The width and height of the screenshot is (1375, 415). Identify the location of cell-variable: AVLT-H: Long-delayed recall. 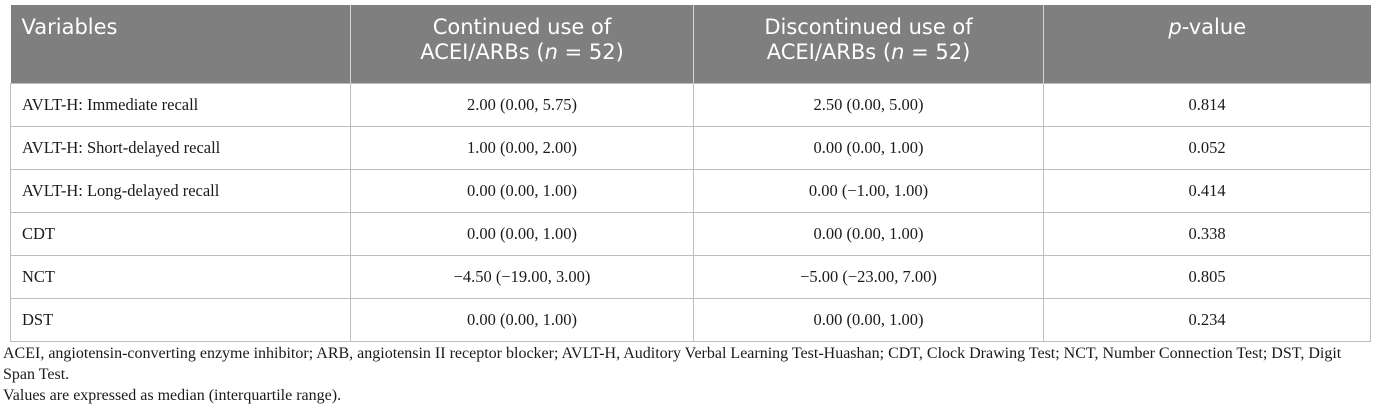
(180, 190).